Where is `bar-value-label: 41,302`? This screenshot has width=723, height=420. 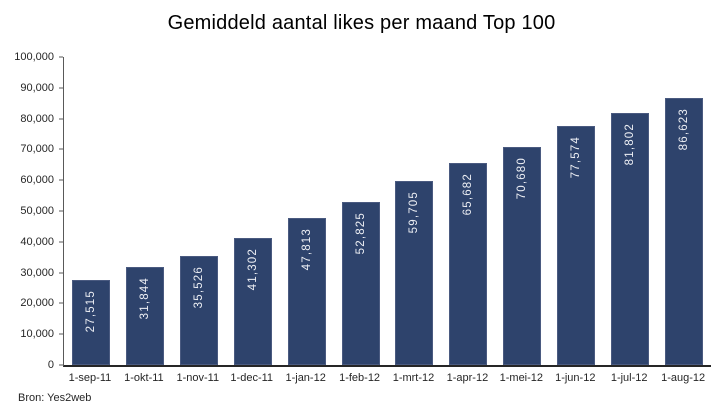
bar-value-label: 41,302 is located at coordinates (252, 269).